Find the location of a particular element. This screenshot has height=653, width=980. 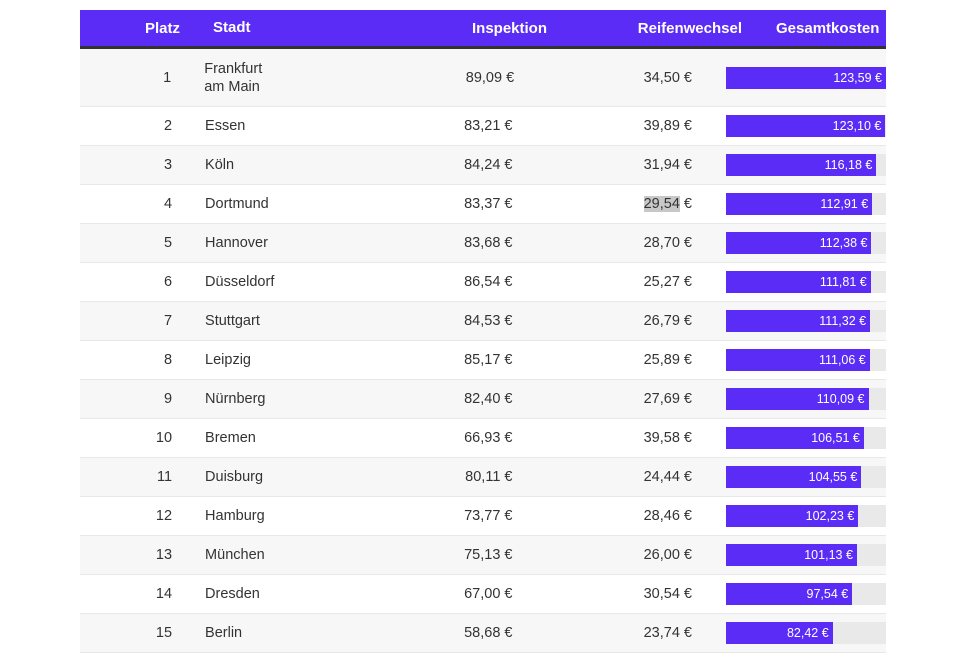

total-bar-track: 82,42 € is located at coordinates (805, 633).